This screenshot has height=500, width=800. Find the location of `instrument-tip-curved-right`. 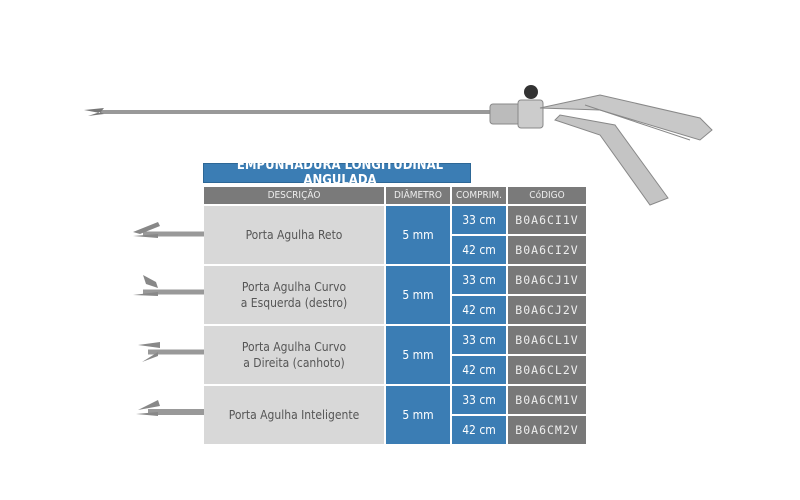

instrument-tip-curved-right is located at coordinates (173, 352).